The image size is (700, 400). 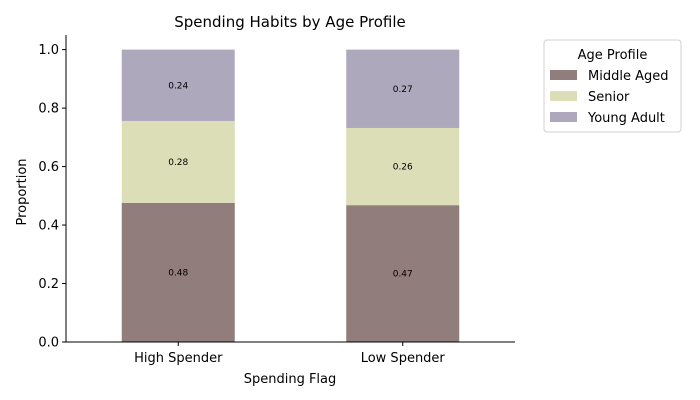 What do you see at coordinates (628, 76) in the screenshot?
I see `legend-entry: Middle Aged` at bounding box center [628, 76].